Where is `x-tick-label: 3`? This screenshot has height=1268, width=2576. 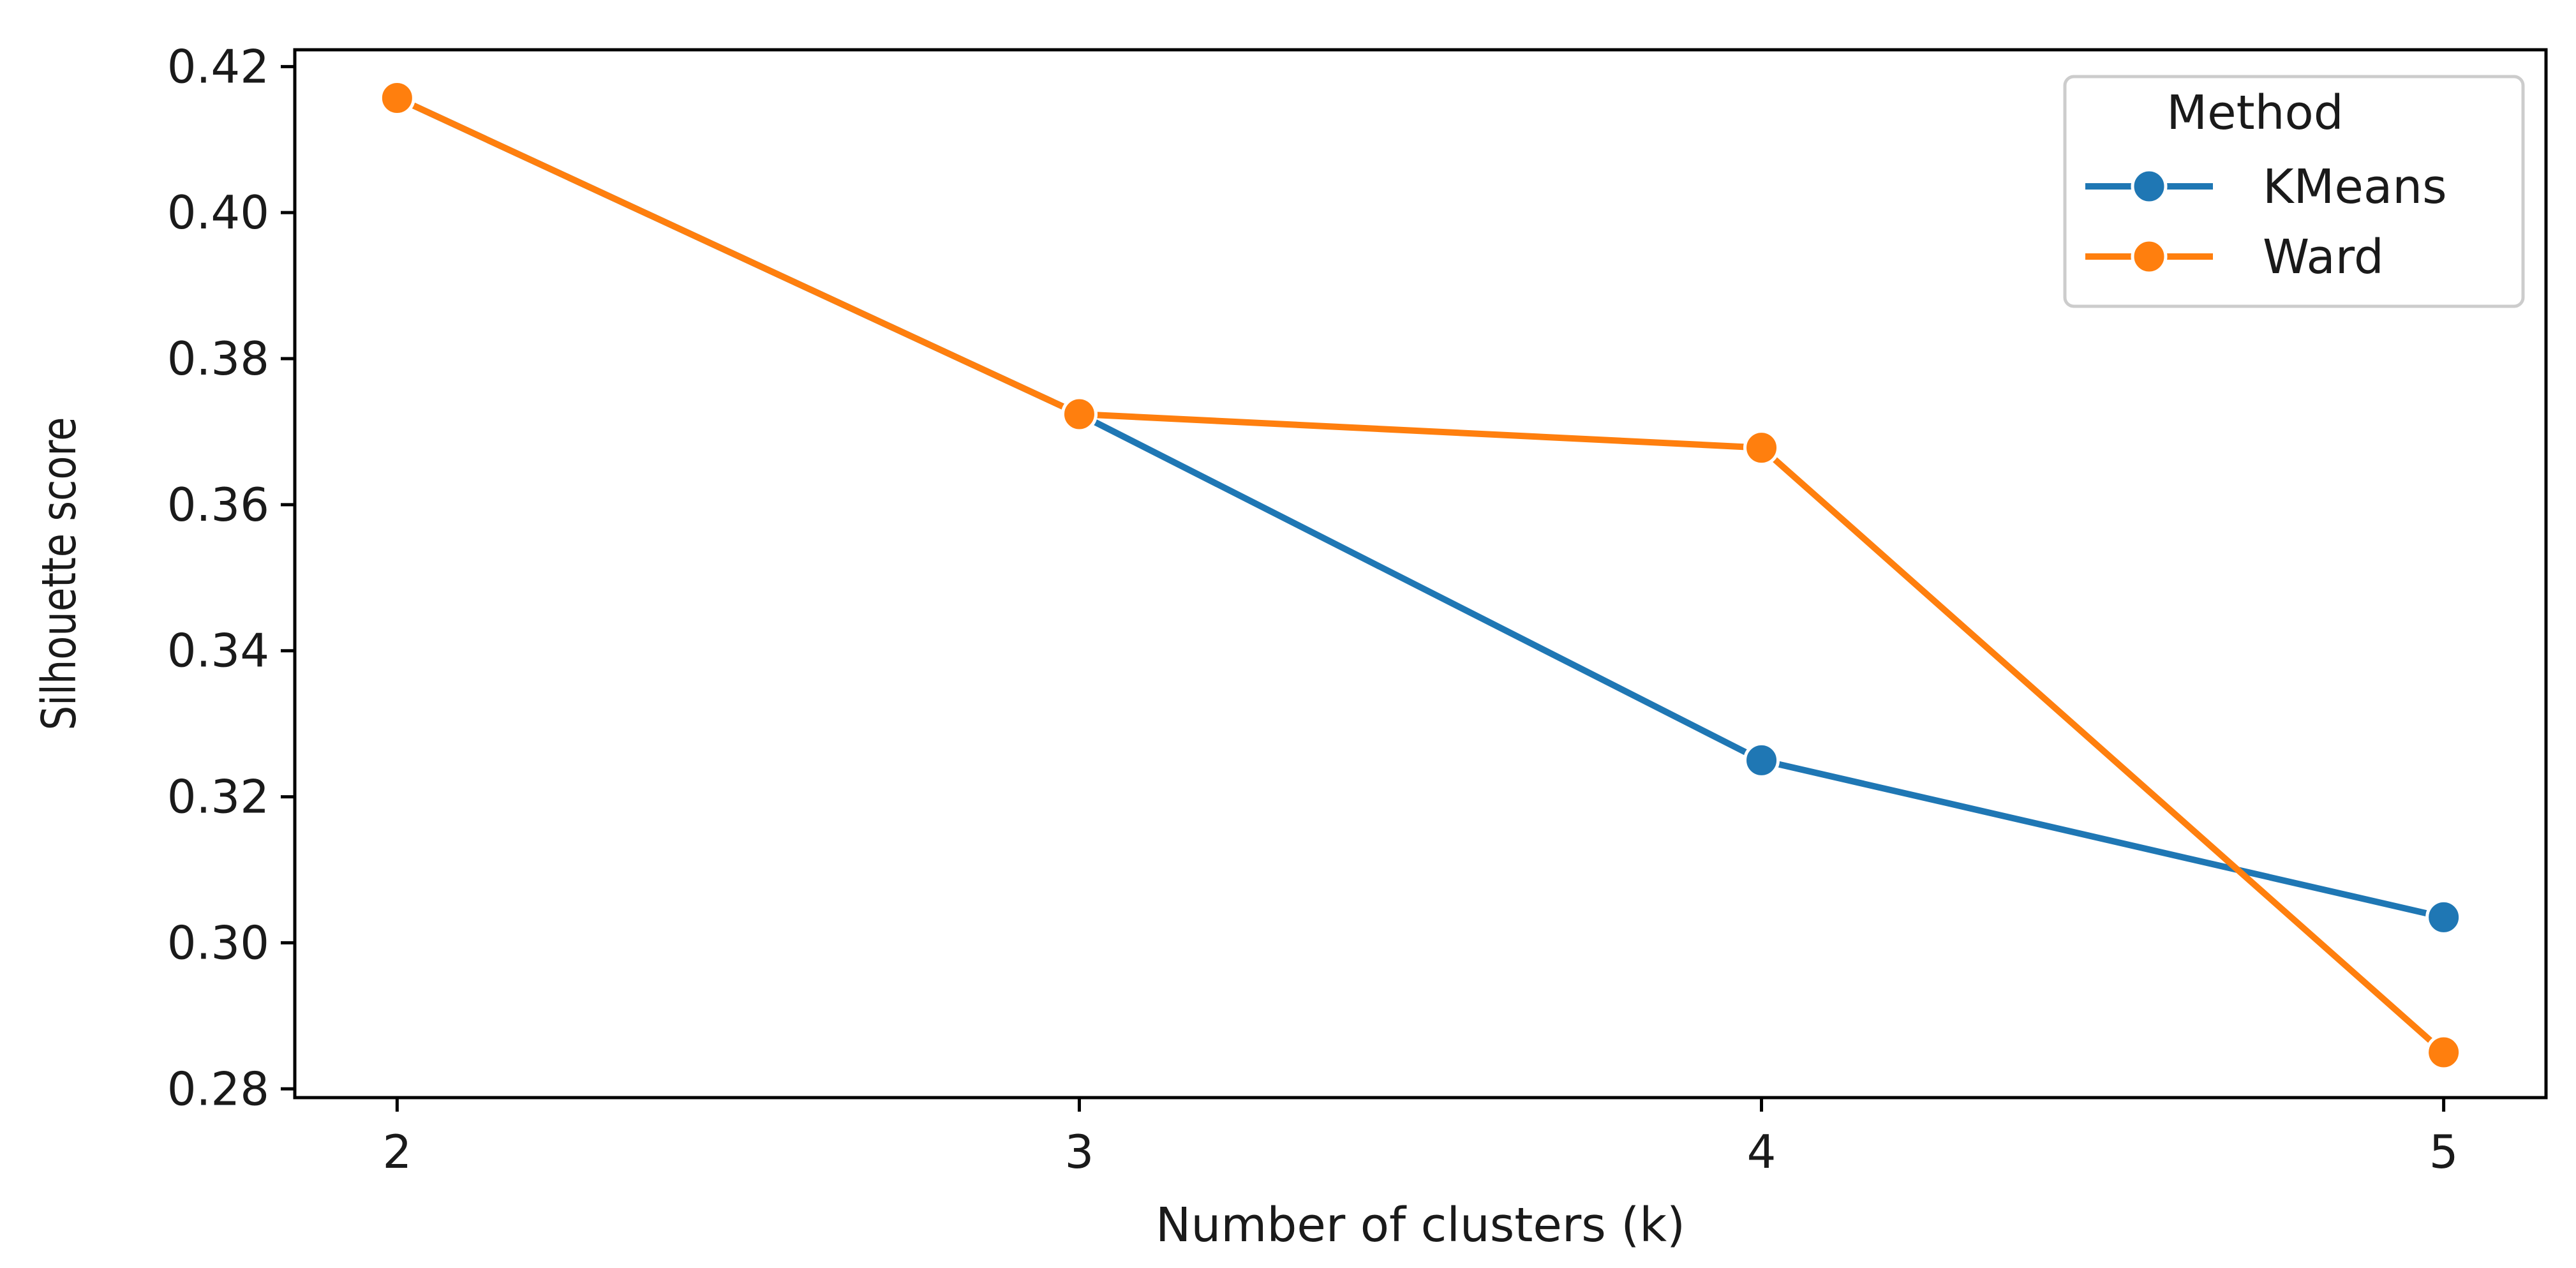 x-tick-label: 3 is located at coordinates (1079, 1152).